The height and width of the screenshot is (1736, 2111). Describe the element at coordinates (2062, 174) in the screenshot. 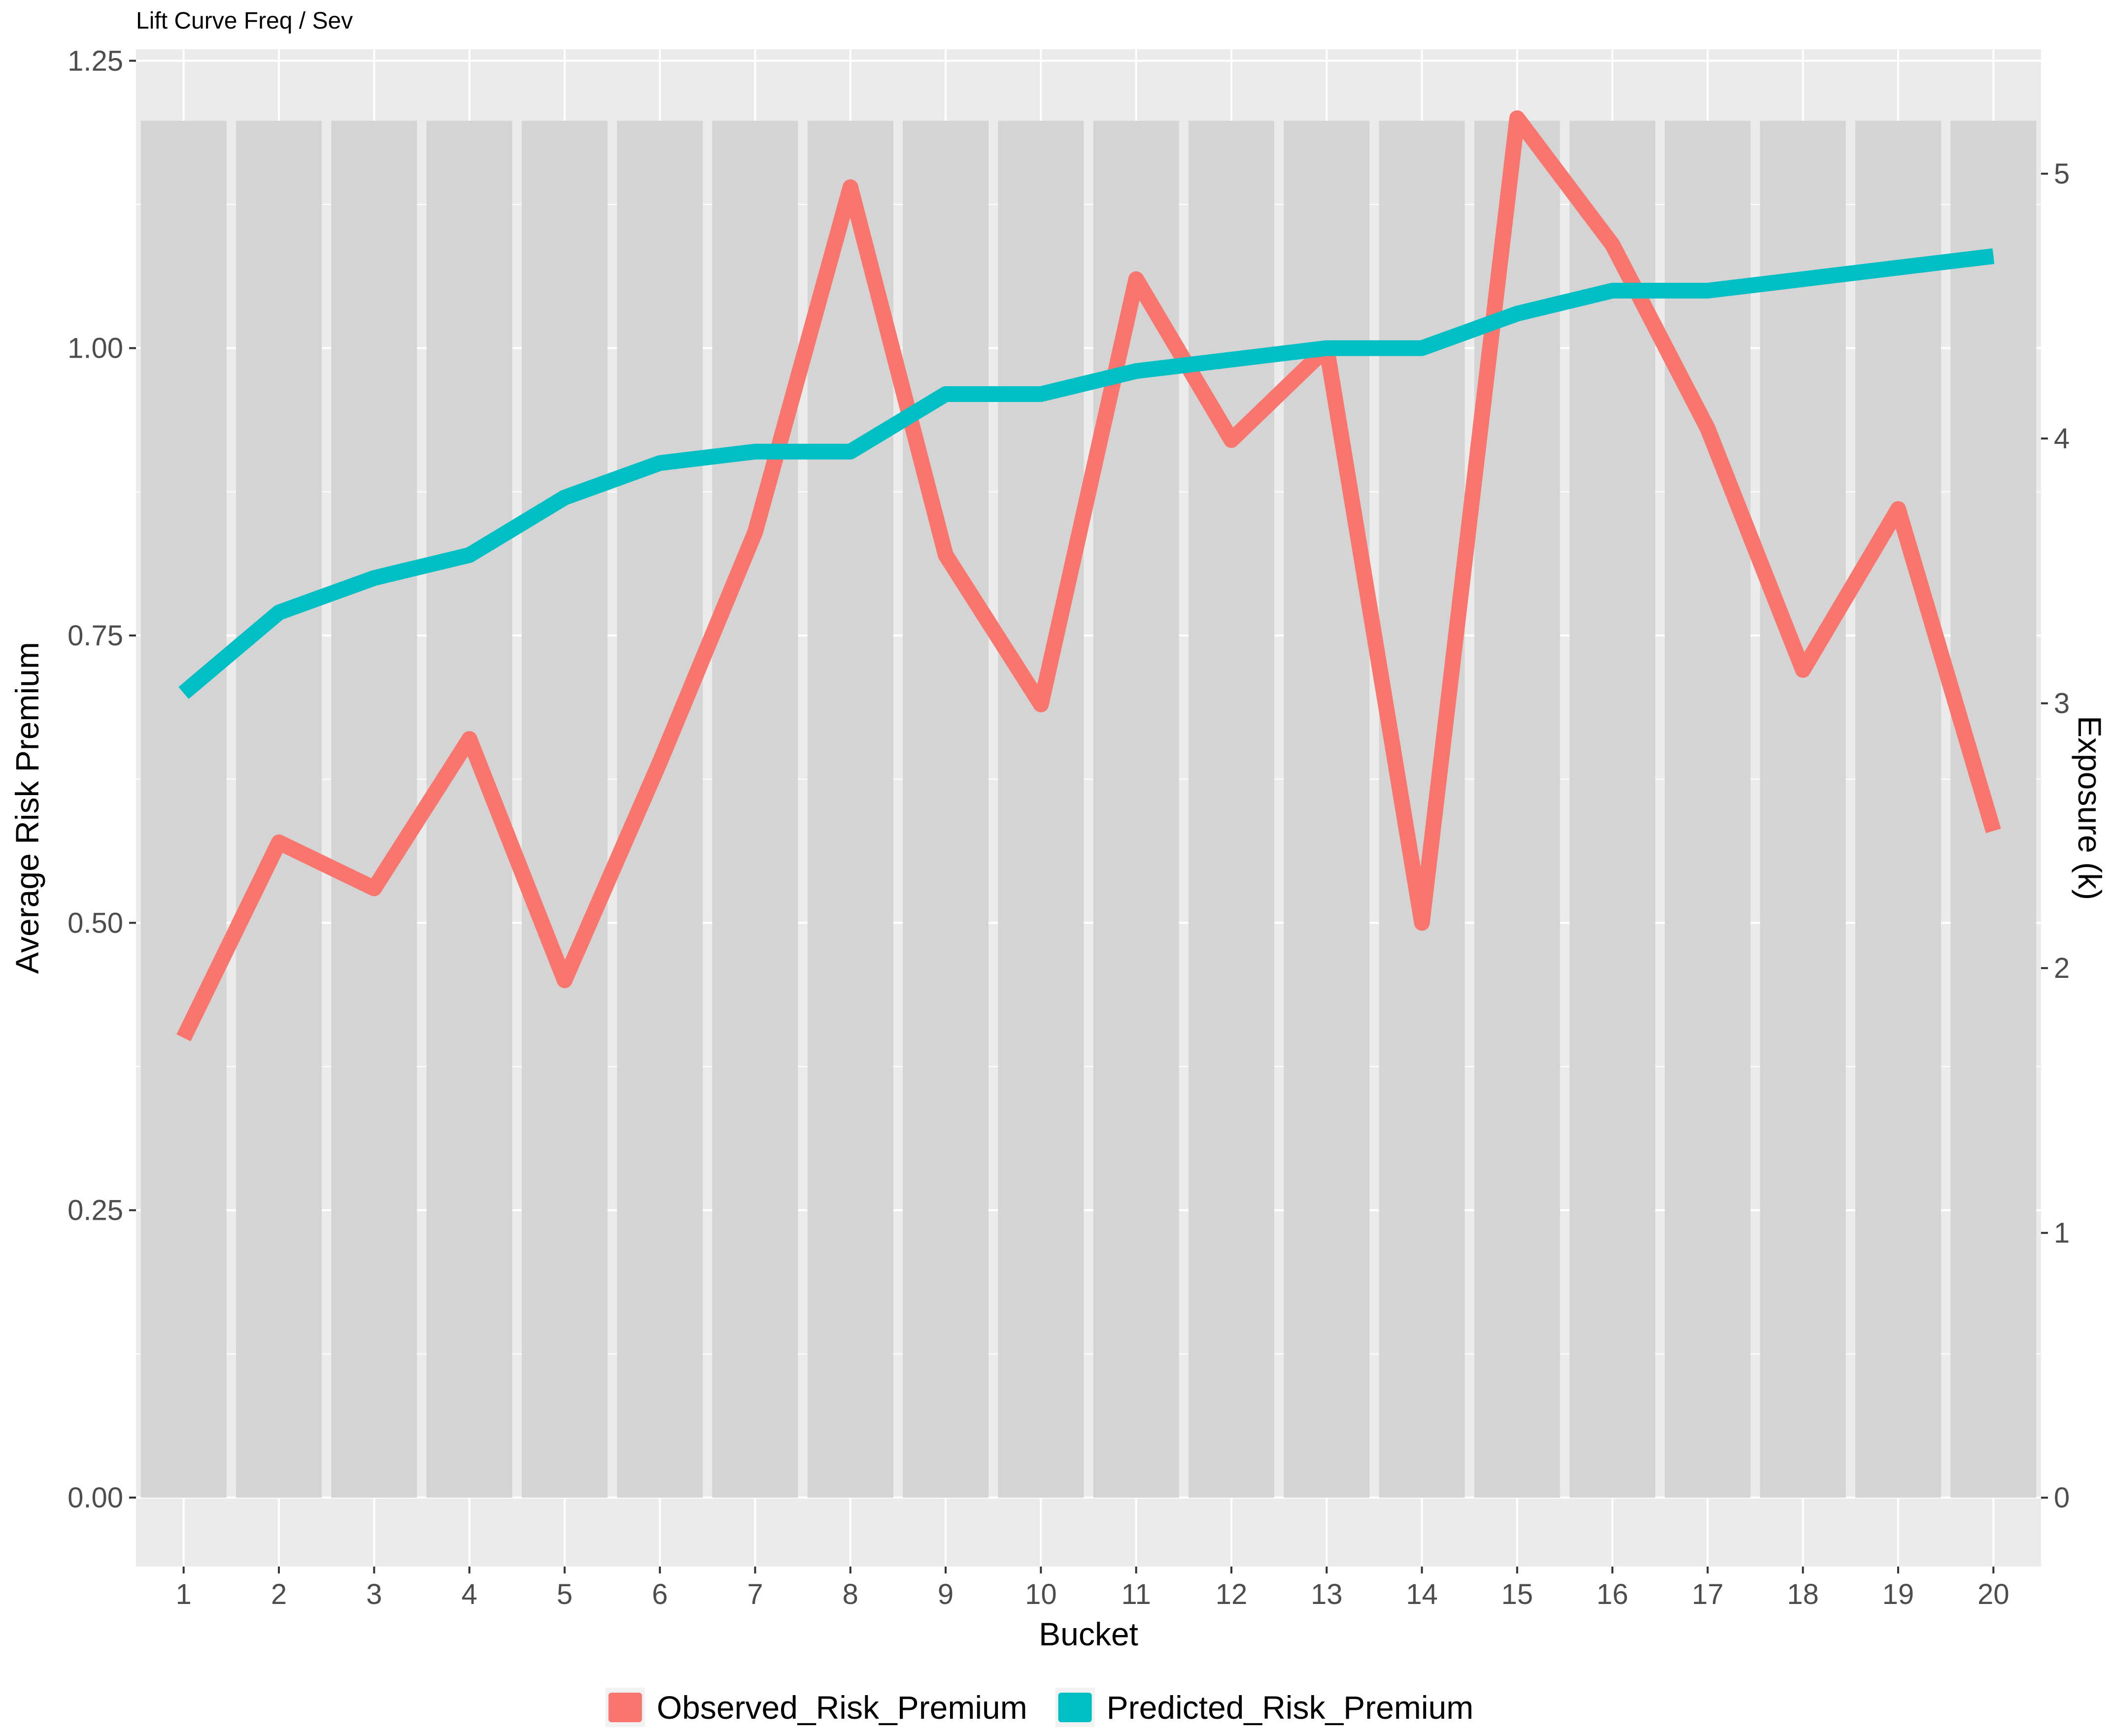

I see `y2-tick-label: 5` at that location.